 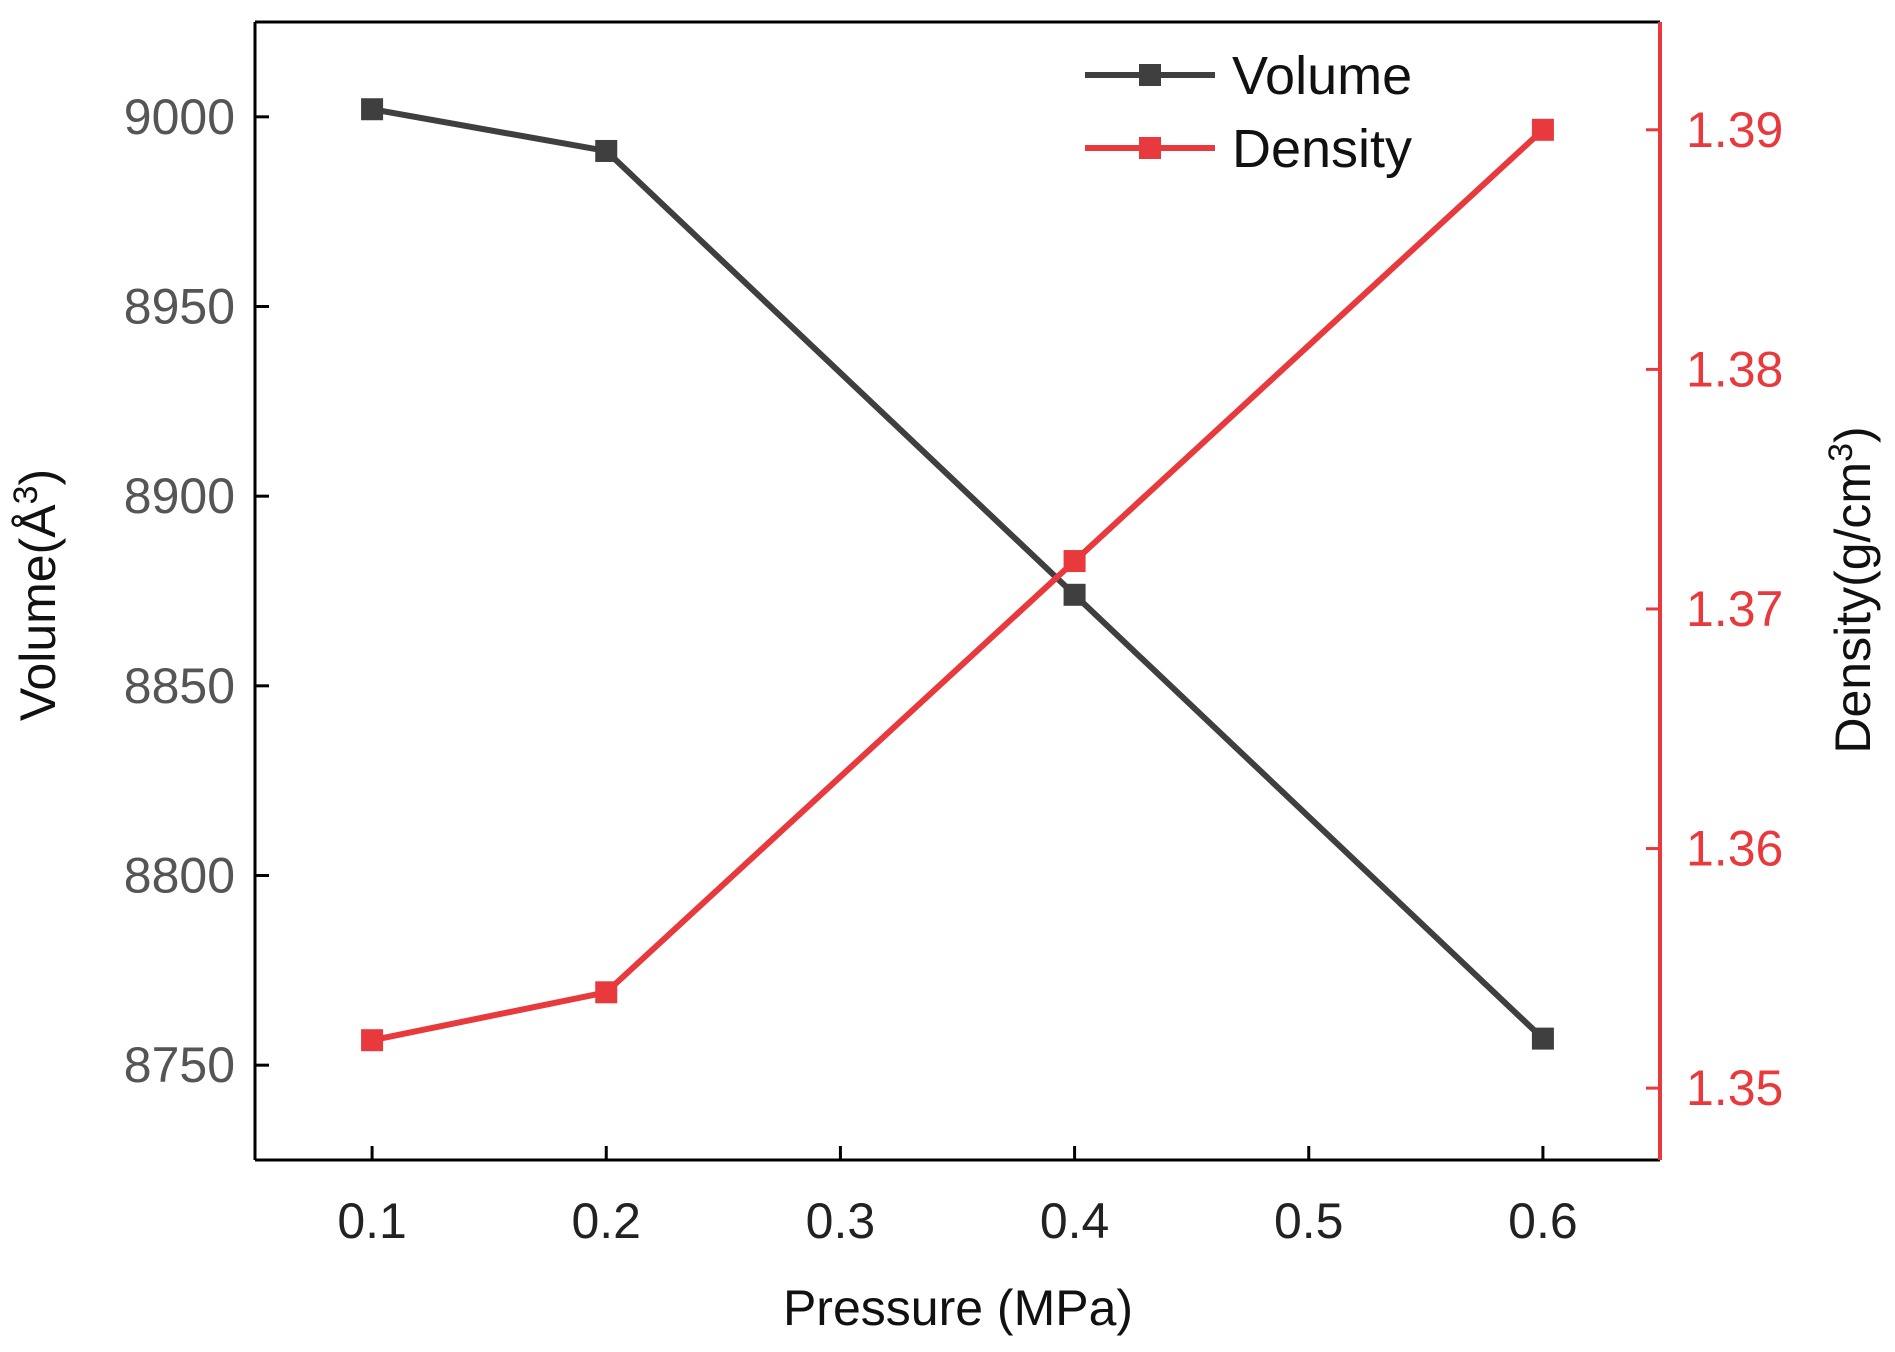 I want to click on right-y-axis-title: Density(g/cm3), so click(x=1851, y=589).